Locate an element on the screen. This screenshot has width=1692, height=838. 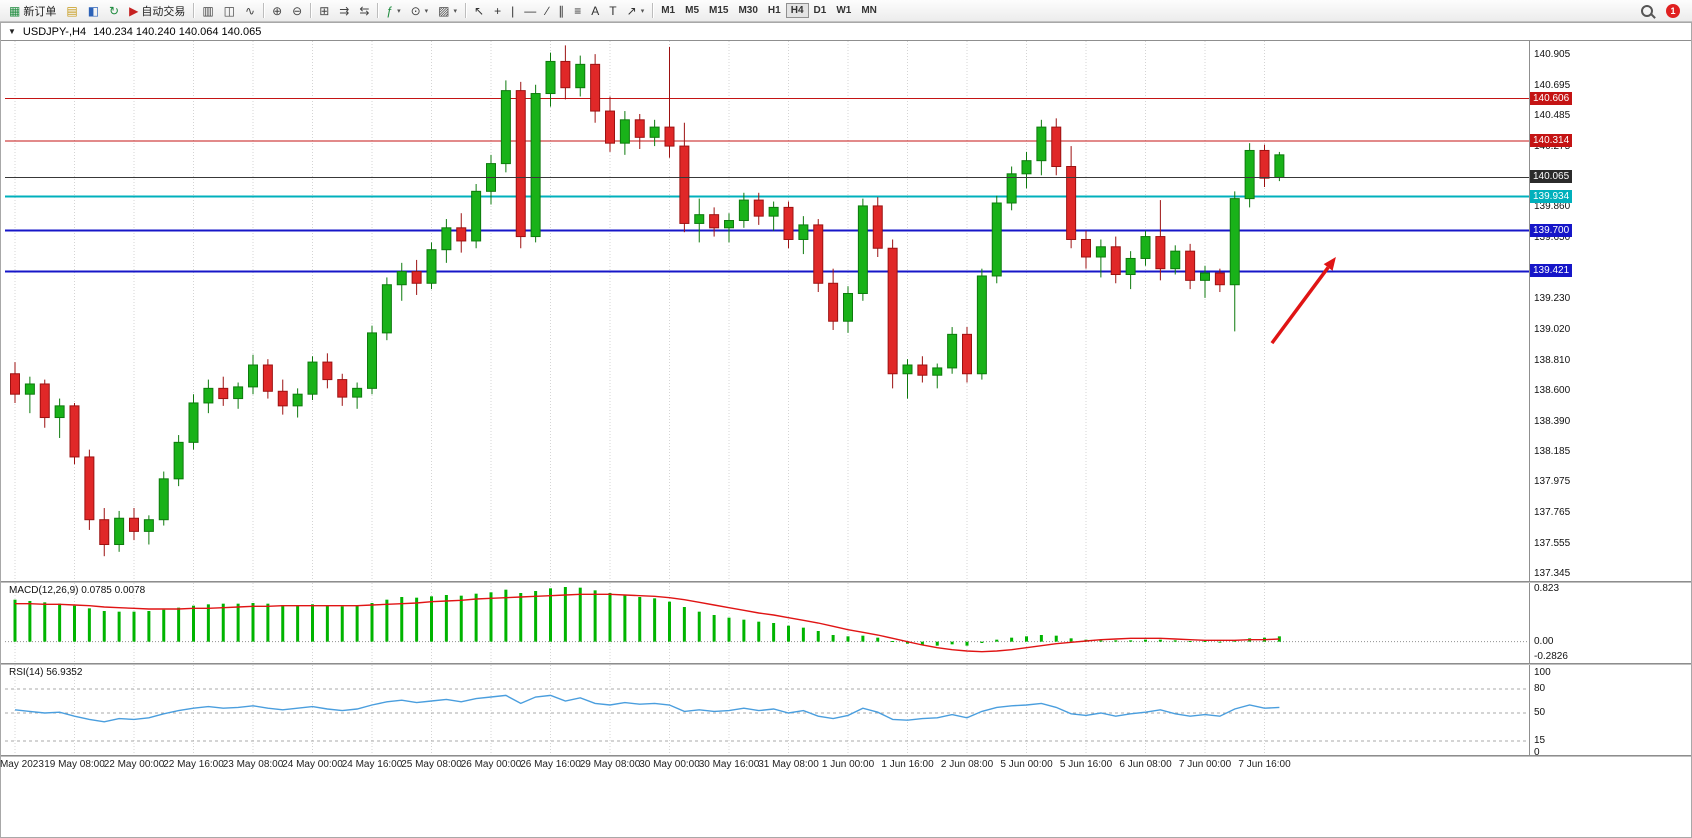
price-badge-139.700: 139.700 is located at coordinates (1551, 230).